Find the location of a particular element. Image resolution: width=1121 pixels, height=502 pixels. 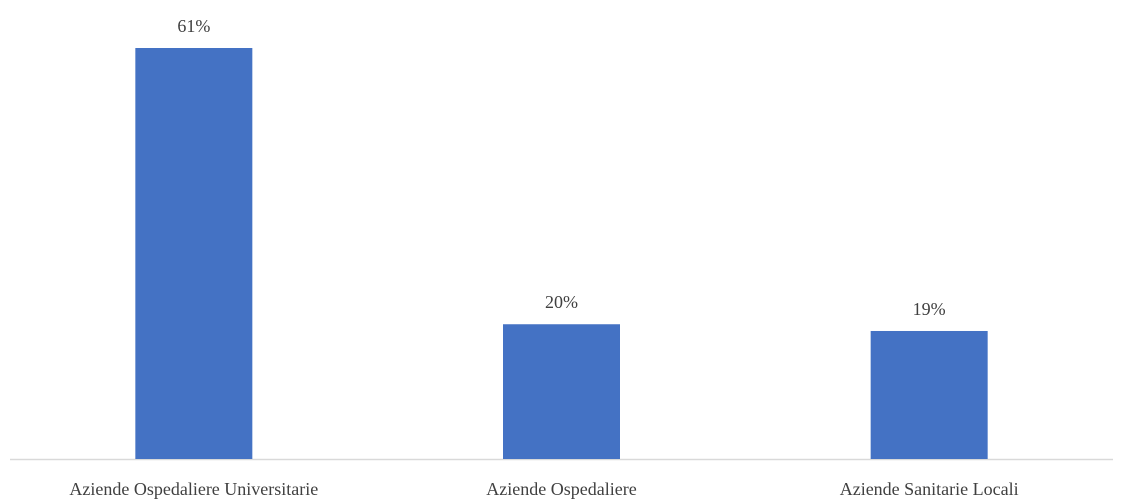

value-label-1: 20% is located at coordinates (561, 302).